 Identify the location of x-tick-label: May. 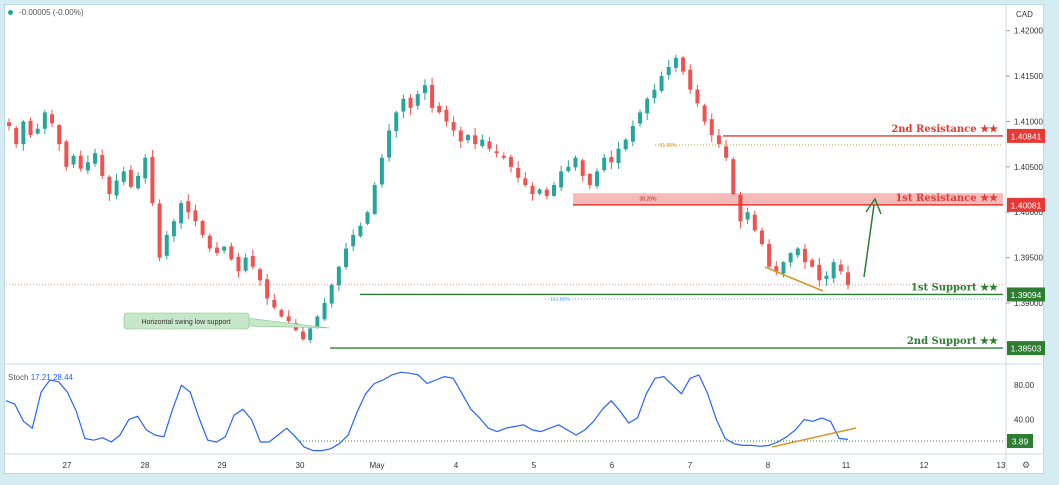
(376, 465).